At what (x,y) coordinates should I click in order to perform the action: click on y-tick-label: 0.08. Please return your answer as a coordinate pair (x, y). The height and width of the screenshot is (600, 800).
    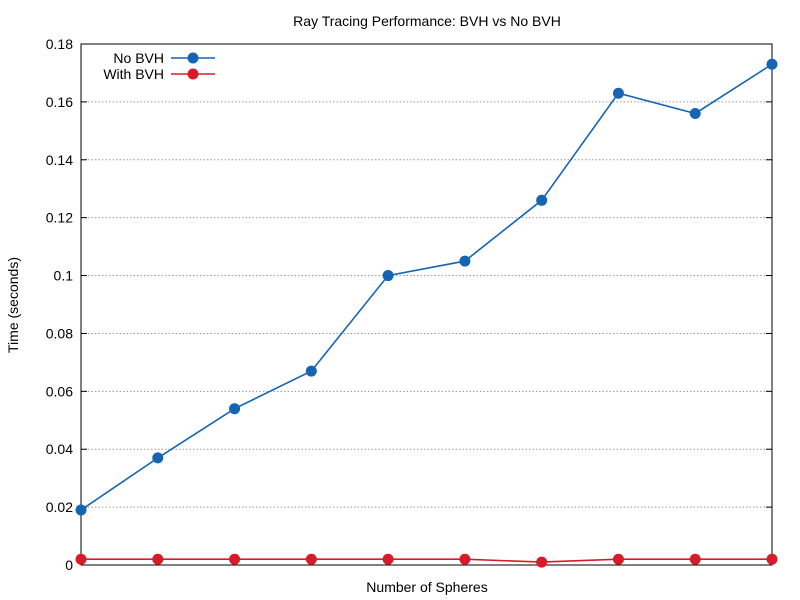
    Looking at the image, I should click on (59, 333).